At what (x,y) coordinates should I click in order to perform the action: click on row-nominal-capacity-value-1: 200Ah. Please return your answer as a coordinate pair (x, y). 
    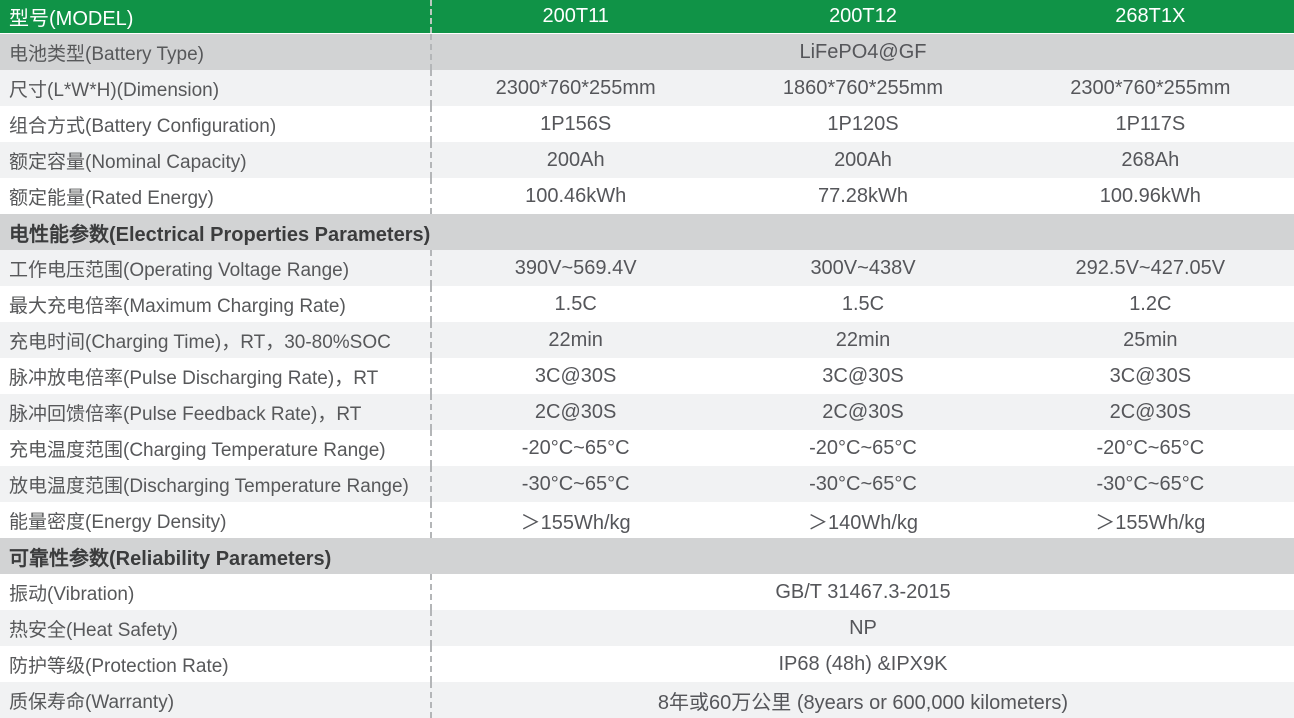
    Looking at the image, I should click on (863, 159).